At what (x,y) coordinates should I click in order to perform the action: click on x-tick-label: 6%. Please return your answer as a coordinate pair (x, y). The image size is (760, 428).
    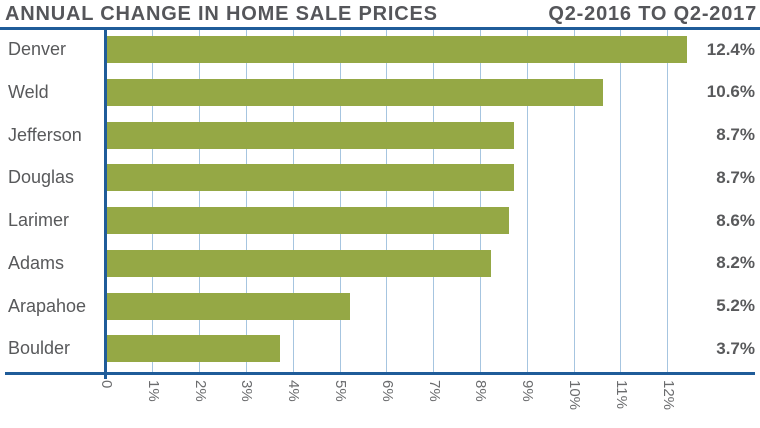
    Looking at the image, I should click on (387, 391).